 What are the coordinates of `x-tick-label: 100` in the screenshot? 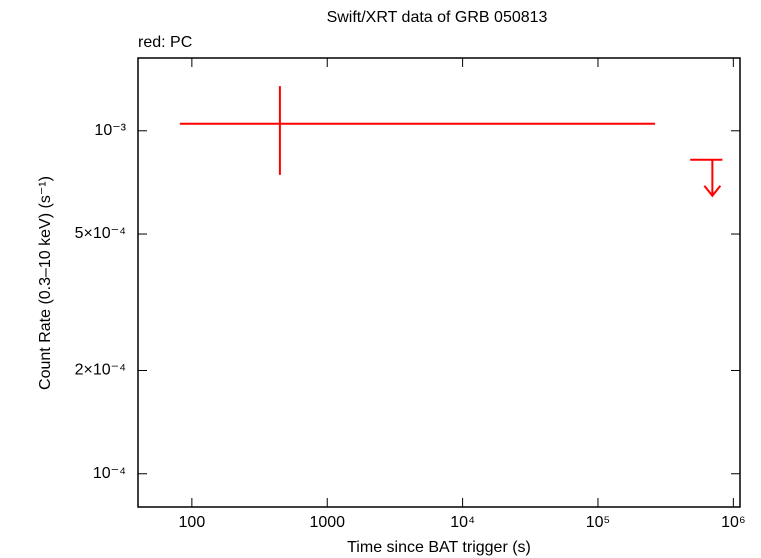 It's located at (192, 522).